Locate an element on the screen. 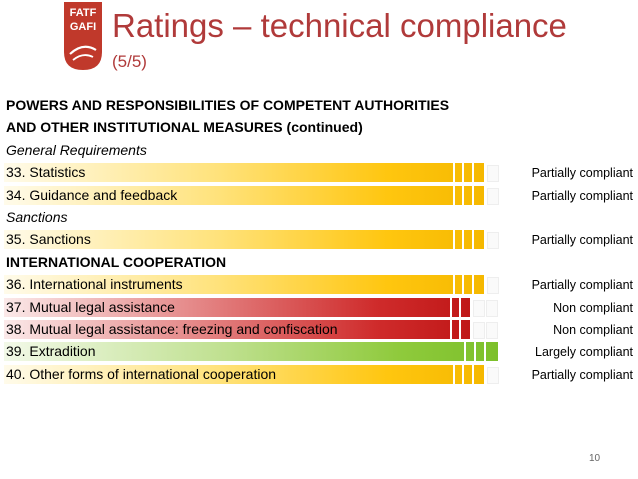 The image size is (638, 479). rating-row: 33. Statistics Partially compliant is located at coordinates (319, 172).